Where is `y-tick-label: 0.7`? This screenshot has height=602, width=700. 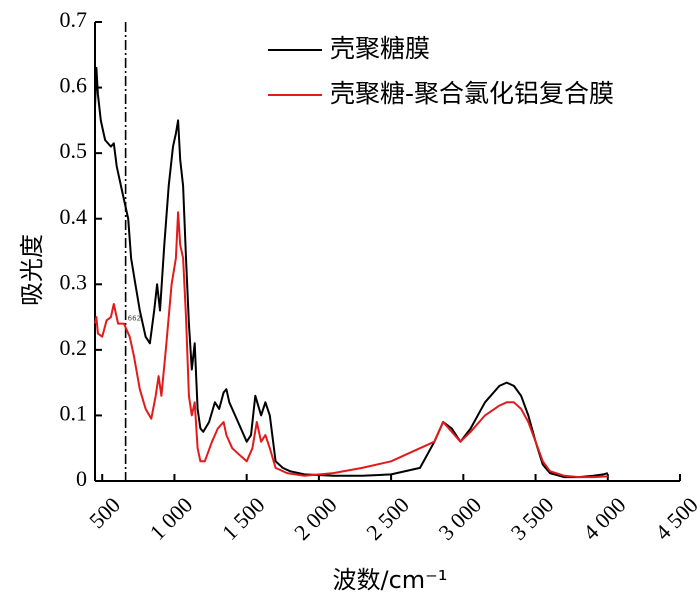
y-tick-label: 0.7 is located at coordinates (74, 19).